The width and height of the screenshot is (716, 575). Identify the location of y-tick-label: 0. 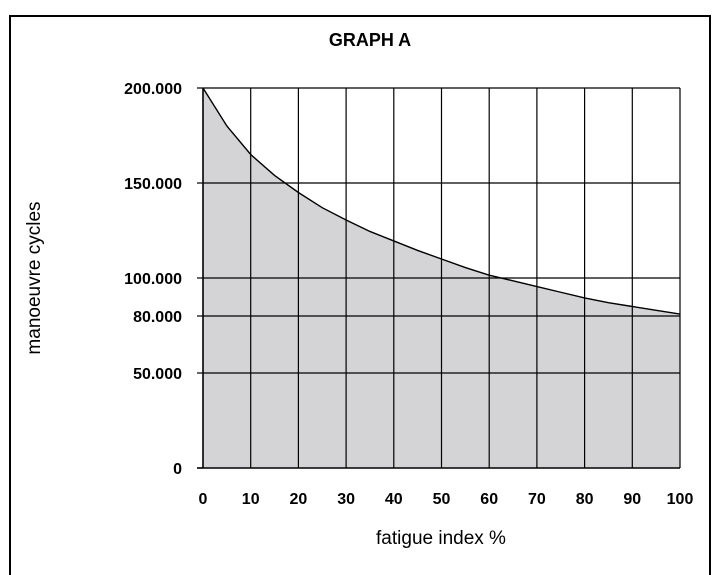
(177, 469).